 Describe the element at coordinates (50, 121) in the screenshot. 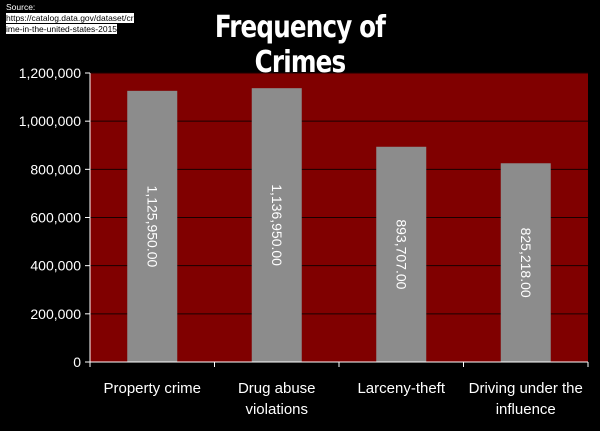

I see `y-tick-label: 1,000,000` at that location.